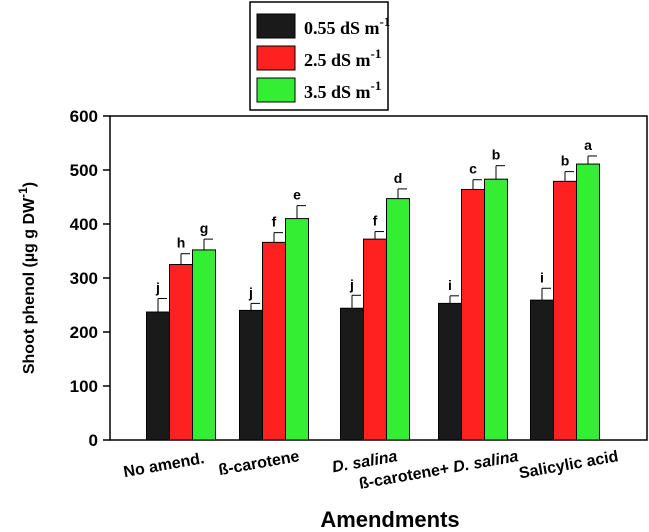  What do you see at coordinates (181, 243) in the screenshot?
I see `significance-letter: h` at bounding box center [181, 243].